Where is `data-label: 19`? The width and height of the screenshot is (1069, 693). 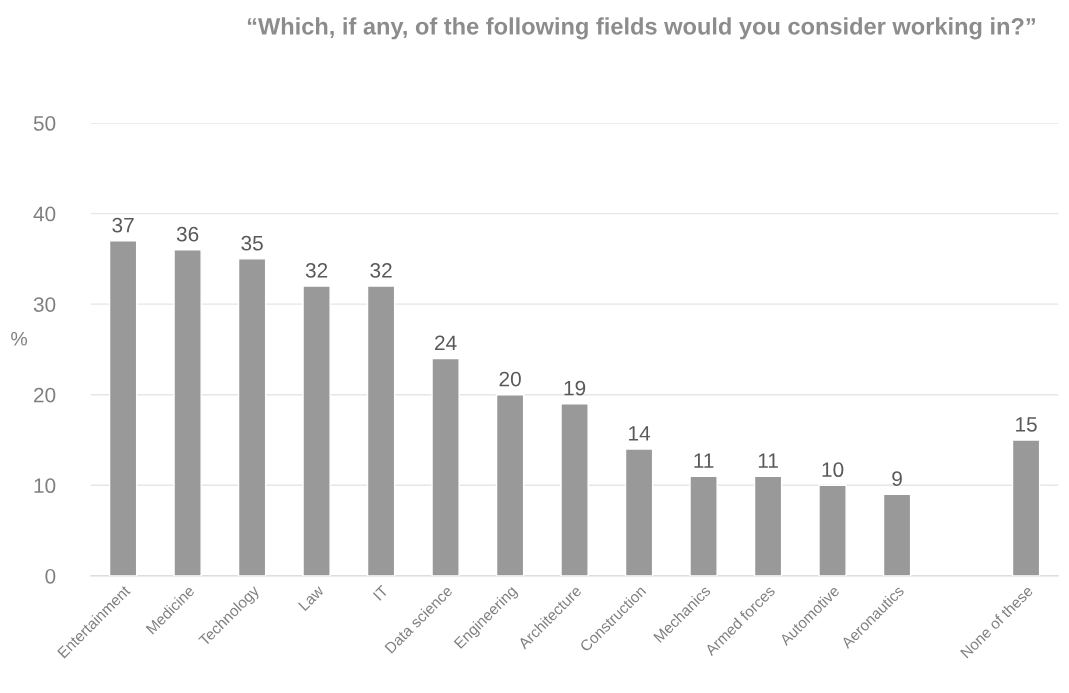 data-label: 19 is located at coordinates (575, 388).